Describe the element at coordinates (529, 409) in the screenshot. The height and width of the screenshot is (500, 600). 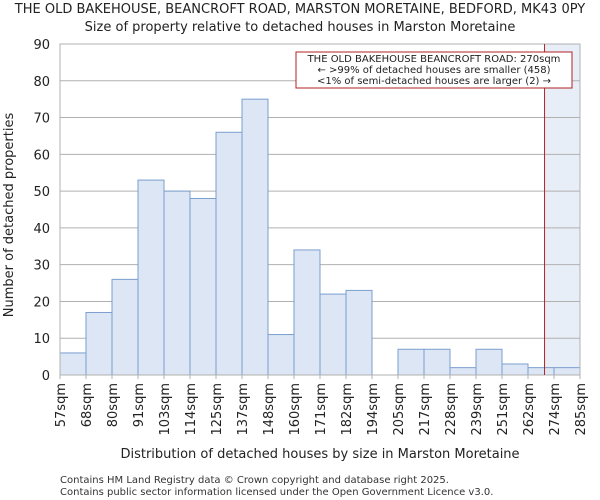
I see `x-tick-label: 262sqm` at that location.